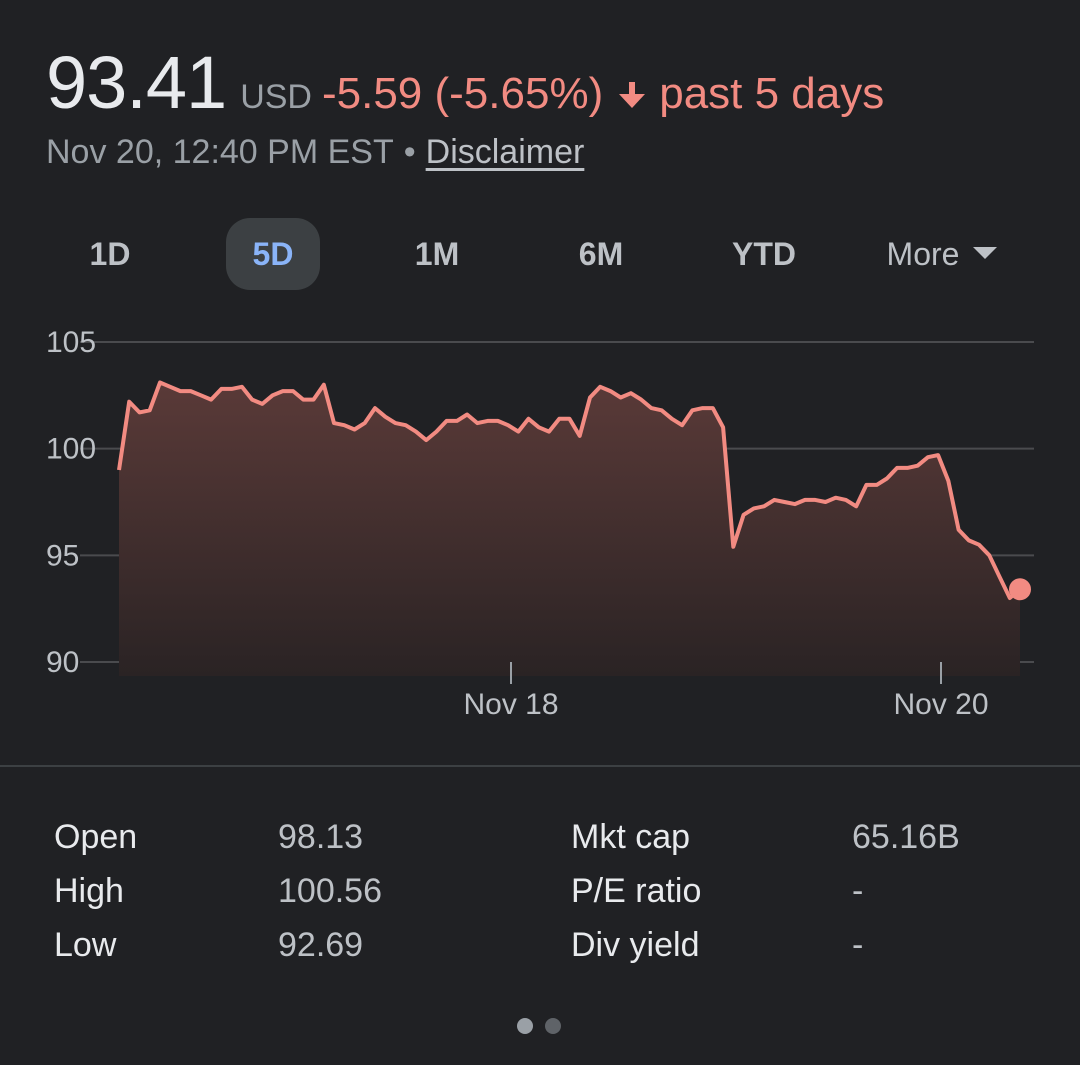 The image size is (1080, 1065). What do you see at coordinates (89, 891) in the screenshot?
I see `stat-label-high: High` at bounding box center [89, 891].